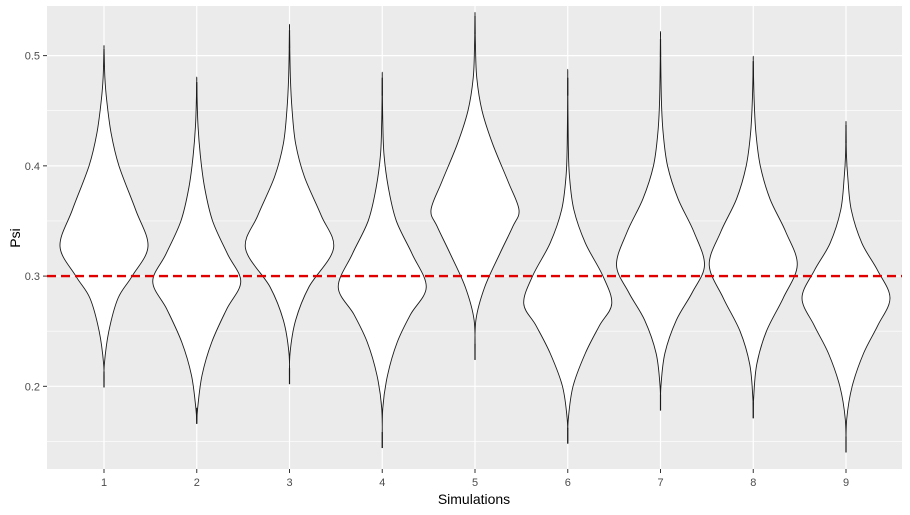 The image size is (910, 515). I want to click on x-tick-label: 8, so click(753, 483).